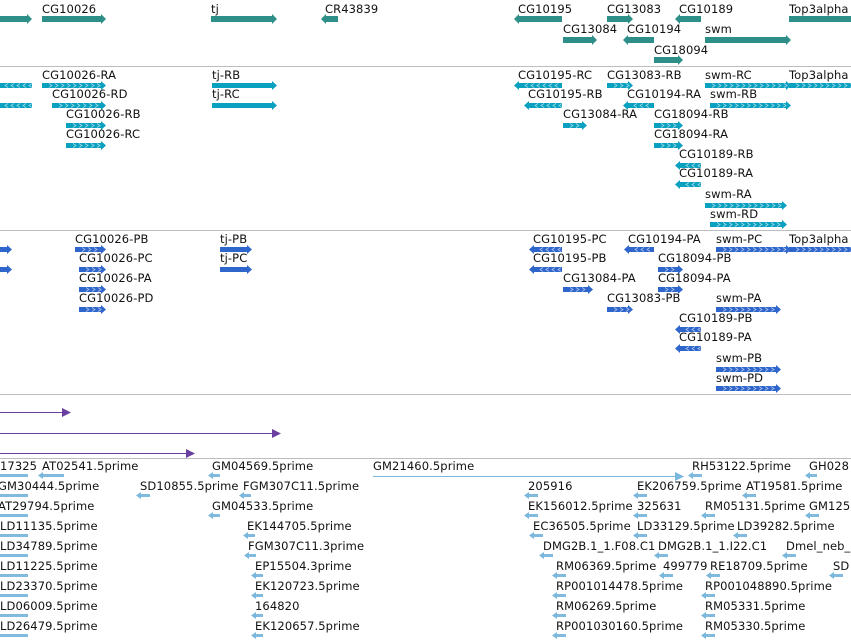 Image resolution: width=851 pixels, height=642 pixels. Describe the element at coordinates (424, 466) in the screenshot. I see `feature-label: GM21460.5prime` at that location.